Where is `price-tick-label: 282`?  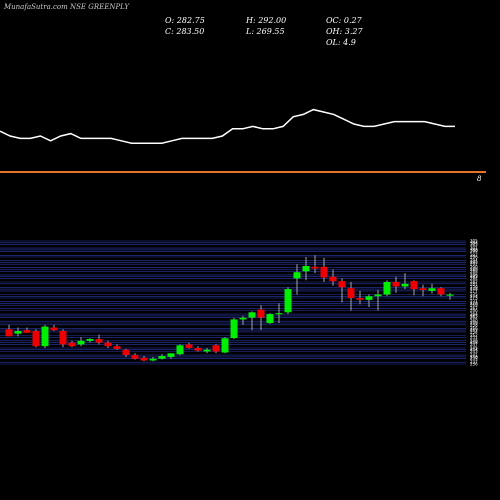 price-tick-label: 282 is located at coordinates (474, 282).